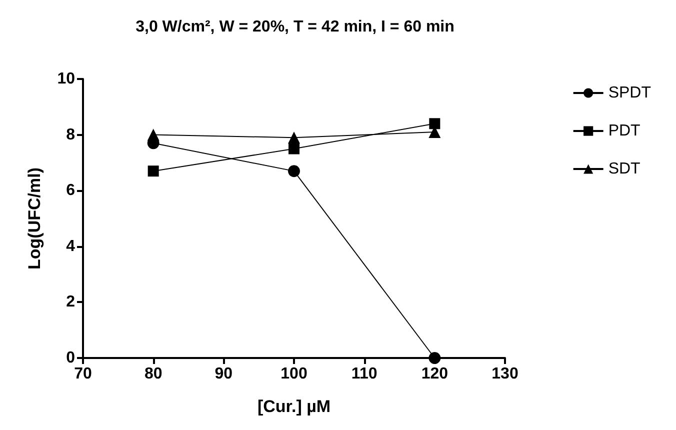 The image size is (676, 430). What do you see at coordinates (71, 246) in the screenshot?
I see `y-tick-label: 4` at bounding box center [71, 246].